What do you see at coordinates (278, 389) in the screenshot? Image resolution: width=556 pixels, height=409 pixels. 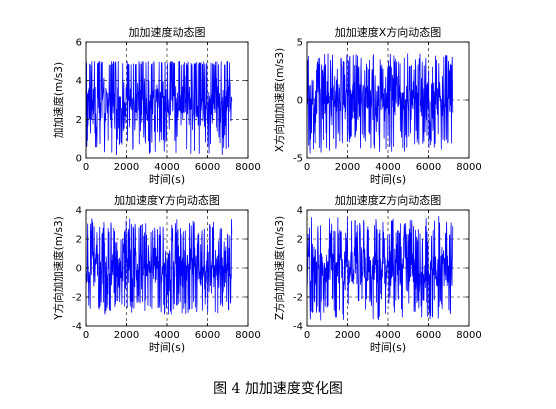 I see `figure-caption: 图 4 加加速度变化图` at bounding box center [278, 389].